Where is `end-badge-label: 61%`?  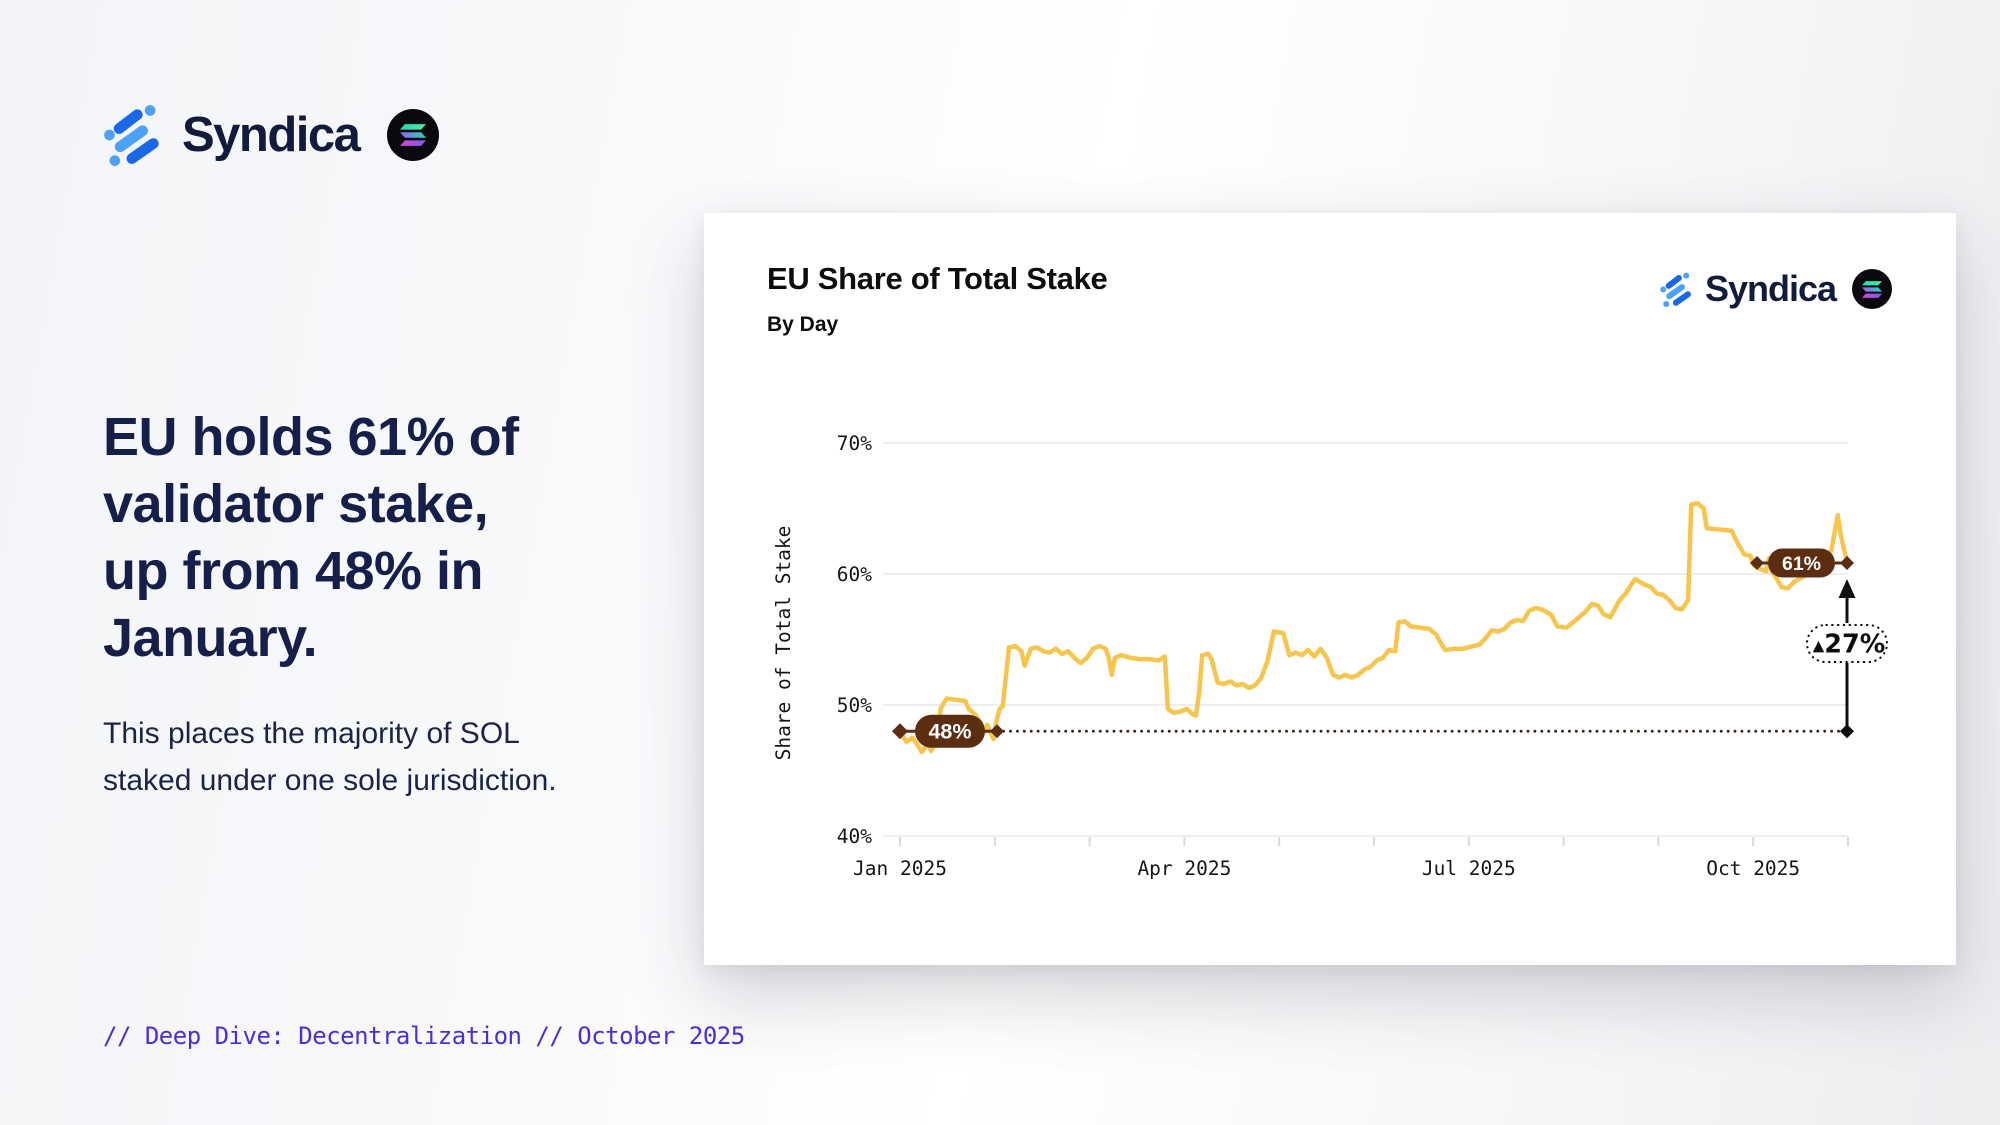 end-badge-label: 61% is located at coordinates (1801, 564).